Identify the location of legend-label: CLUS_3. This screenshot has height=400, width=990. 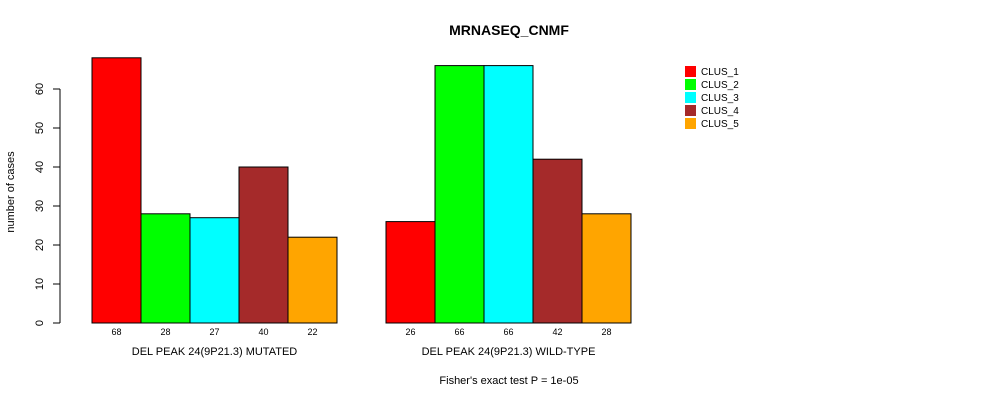
(720, 98).